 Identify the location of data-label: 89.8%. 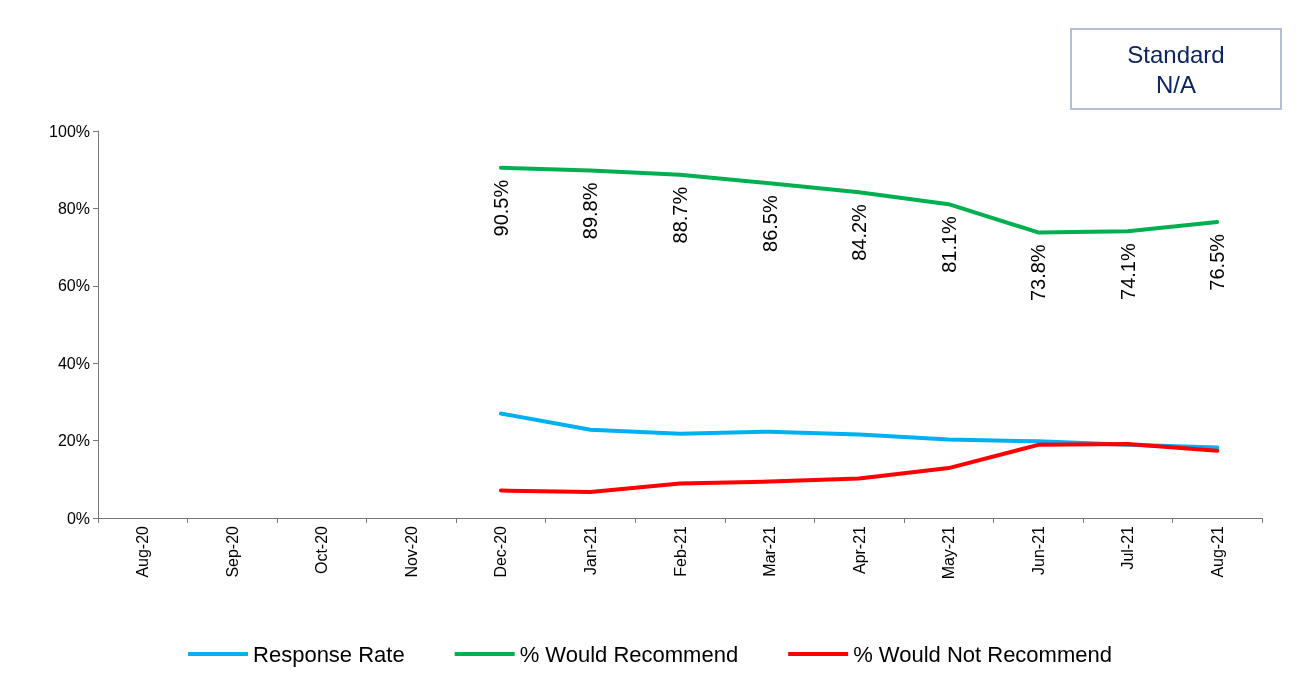
(590, 211).